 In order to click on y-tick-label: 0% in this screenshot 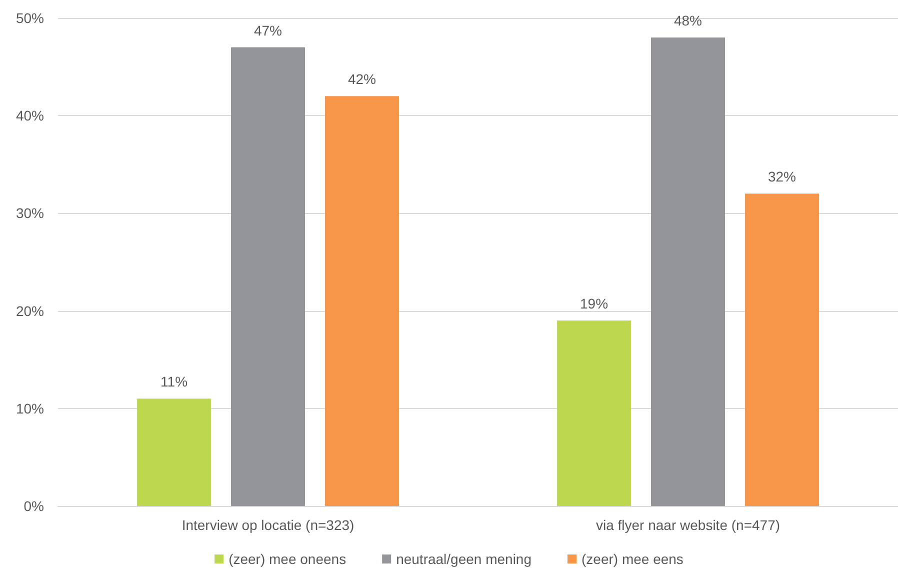, I will do `click(34, 506)`.